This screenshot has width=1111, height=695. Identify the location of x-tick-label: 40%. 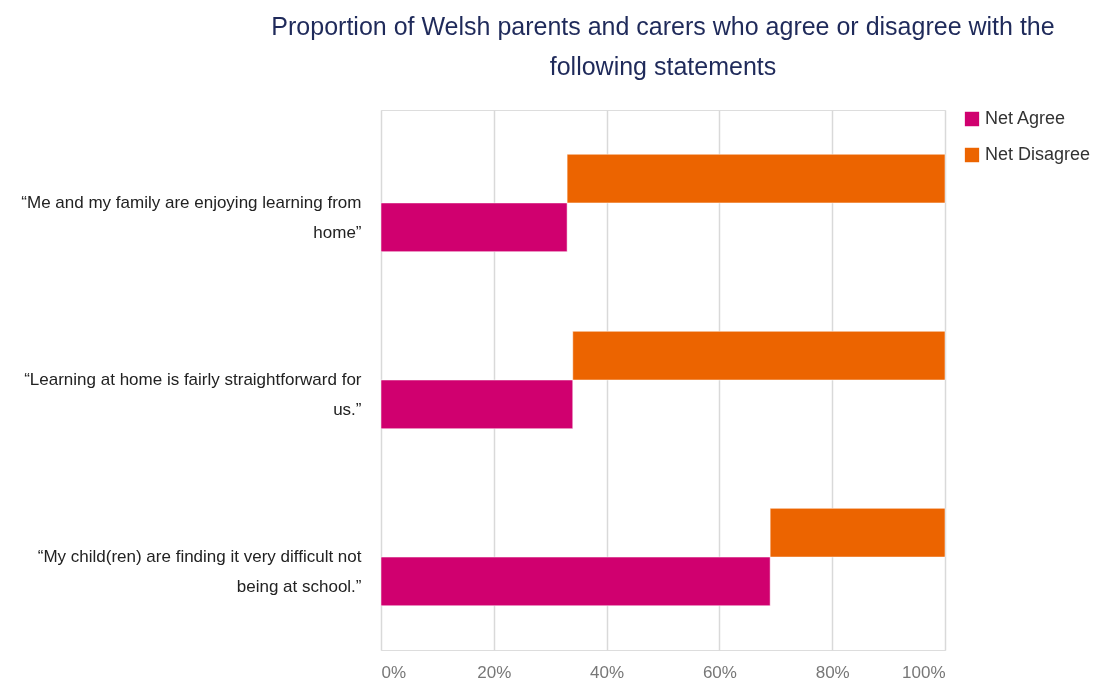
(607, 672).